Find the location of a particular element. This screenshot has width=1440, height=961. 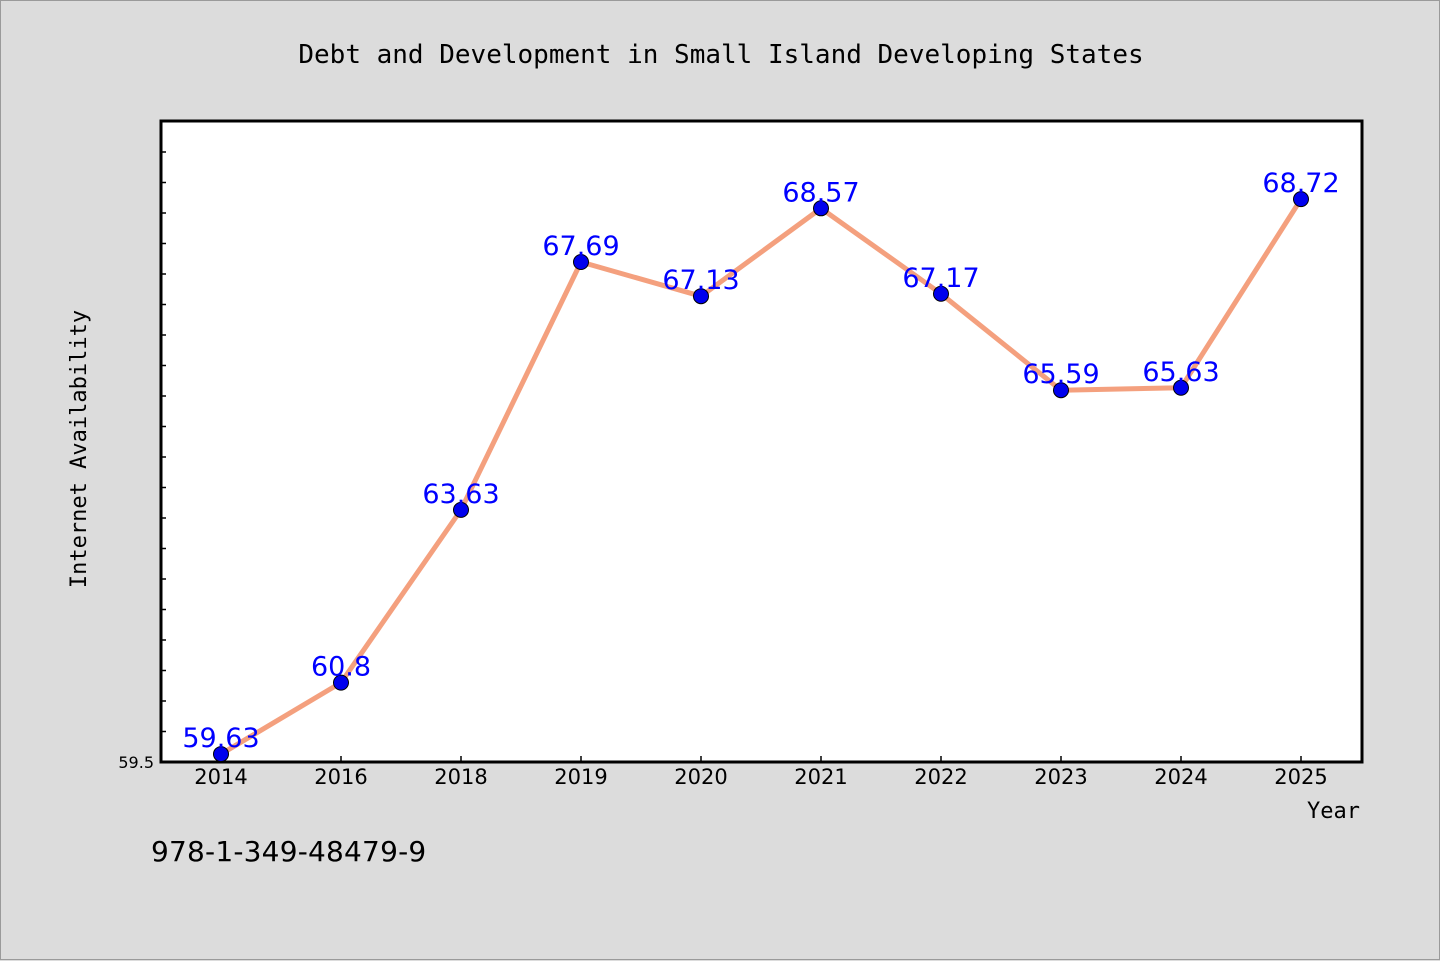

data-label: 59.63 is located at coordinates (220, 738).